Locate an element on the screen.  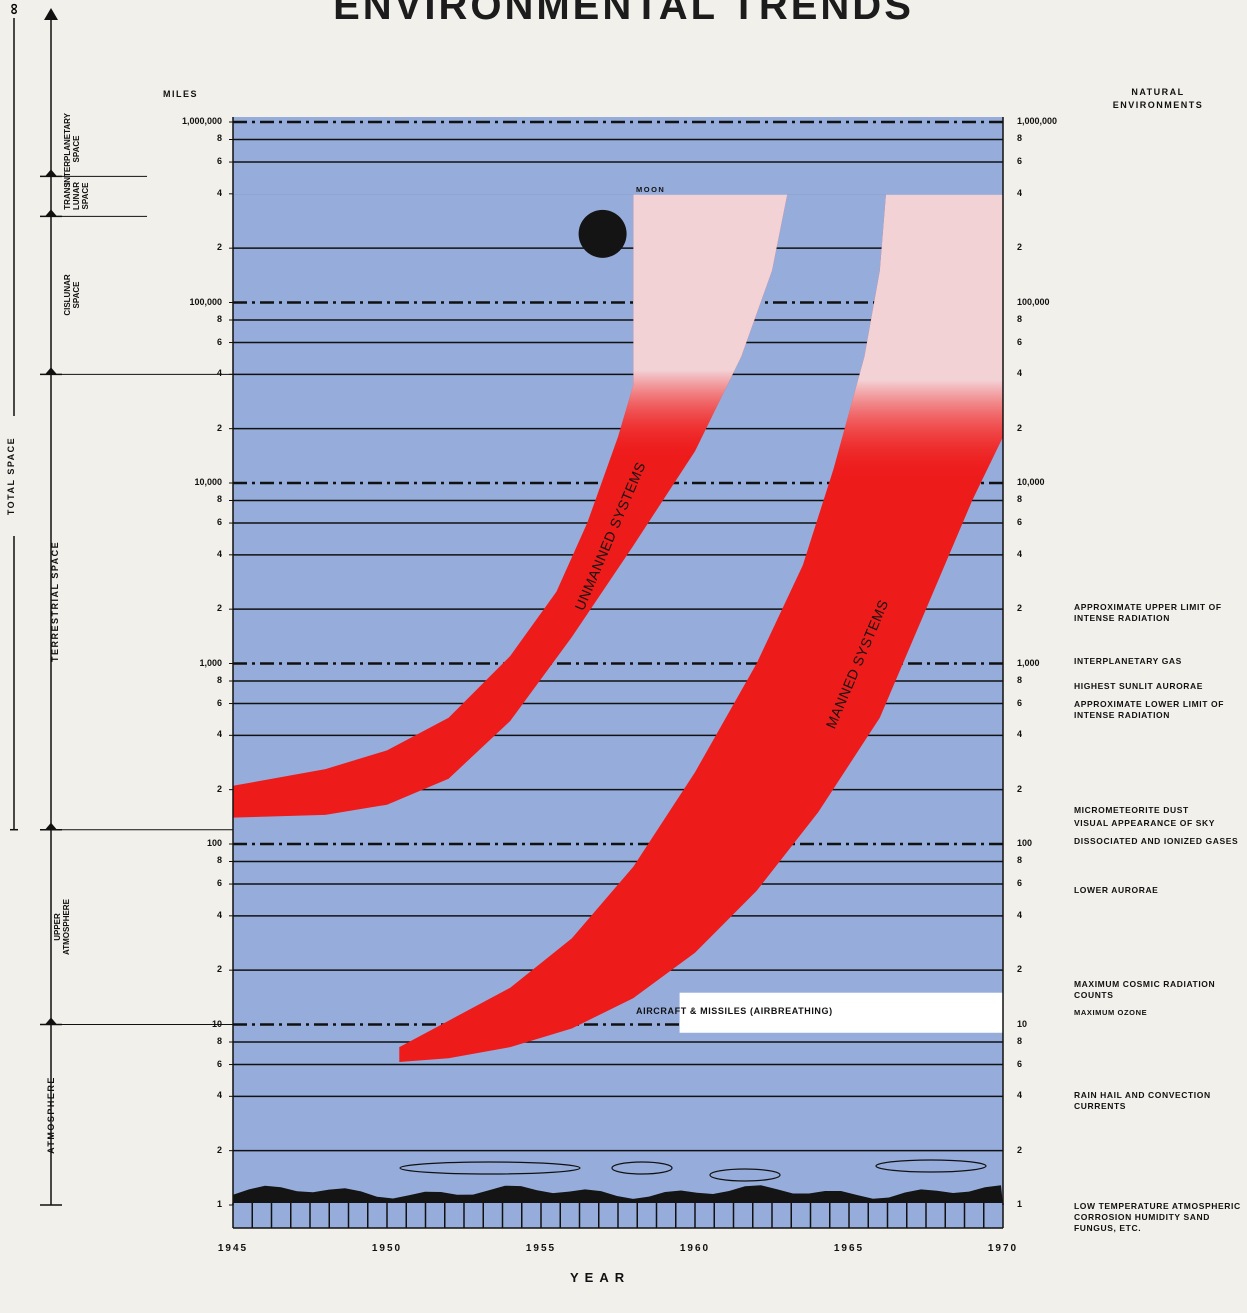
chart-title: ENVIRONMENTAL TRENDS is located at coordinates (623, 14).